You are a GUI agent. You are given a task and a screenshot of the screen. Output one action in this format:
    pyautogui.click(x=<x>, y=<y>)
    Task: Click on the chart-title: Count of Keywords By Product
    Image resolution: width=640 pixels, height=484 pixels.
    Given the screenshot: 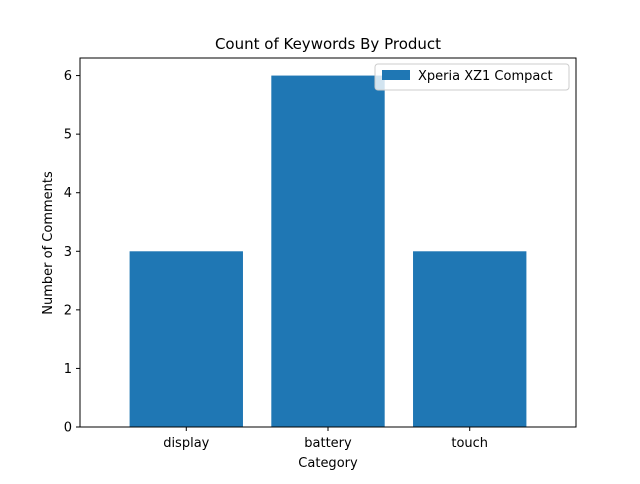 What is the action you would take?
    pyautogui.click(x=328, y=44)
    